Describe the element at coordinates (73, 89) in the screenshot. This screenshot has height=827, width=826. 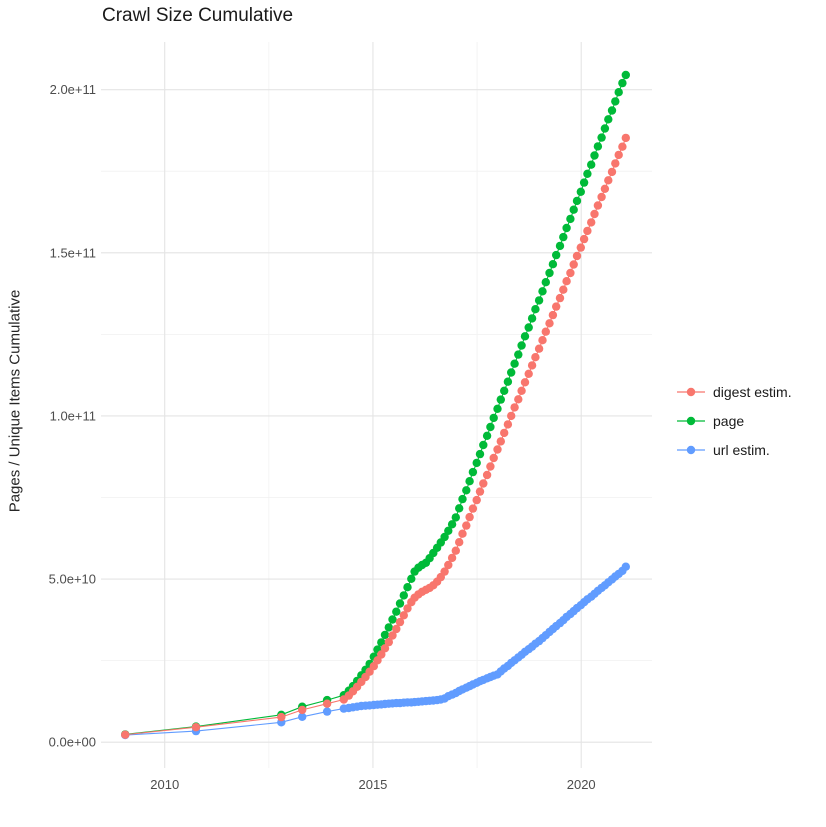
I see `y-tick-label: 2.0e+11` at that location.